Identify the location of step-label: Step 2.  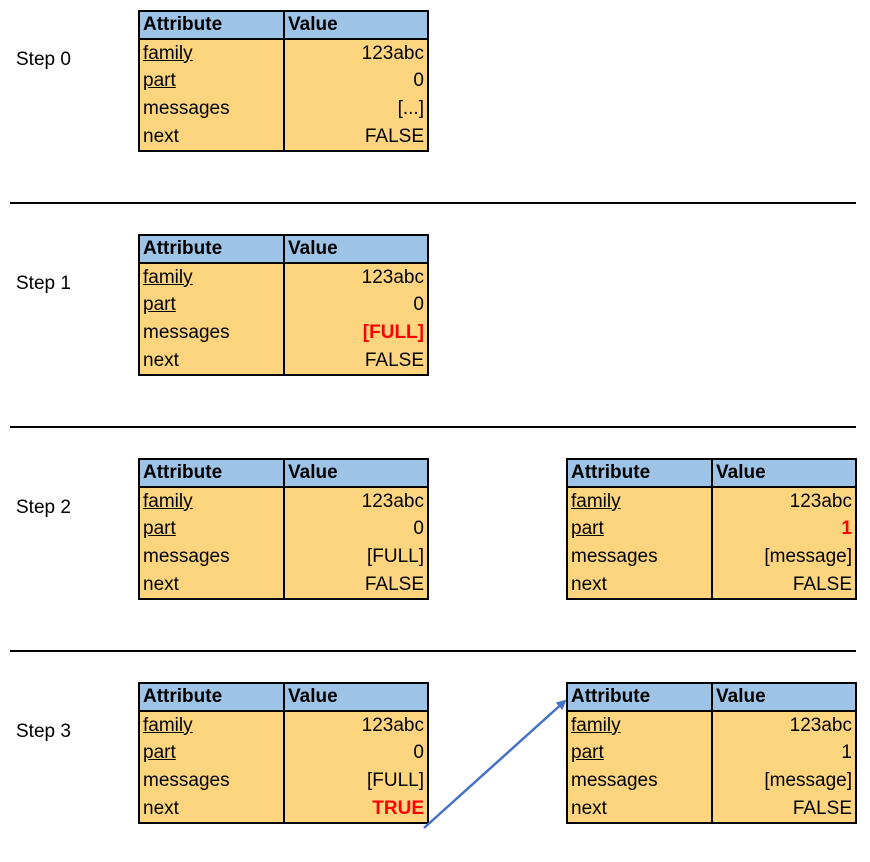
(43, 507).